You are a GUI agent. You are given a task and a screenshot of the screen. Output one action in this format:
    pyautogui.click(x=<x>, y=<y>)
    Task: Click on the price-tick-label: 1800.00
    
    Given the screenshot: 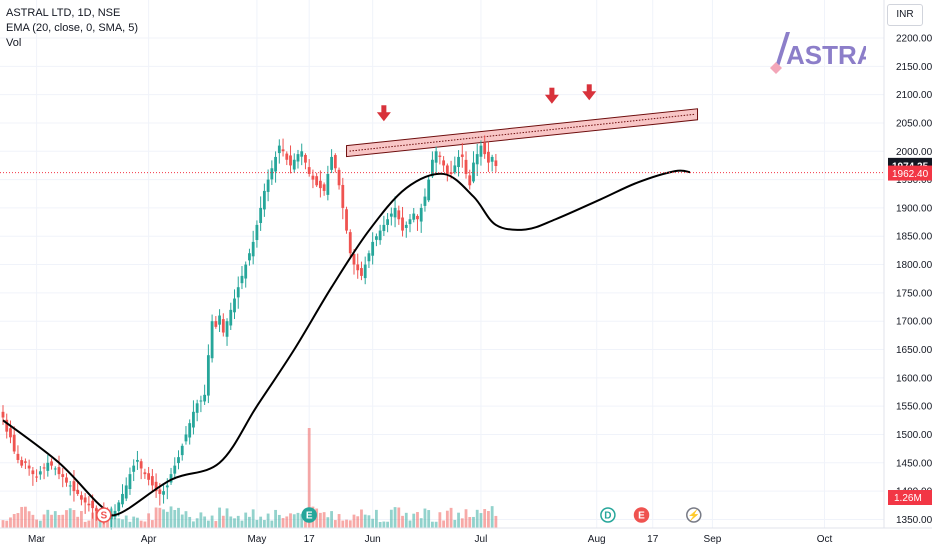 What is the action you would take?
    pyautogui.click(x=914, y=265)
    